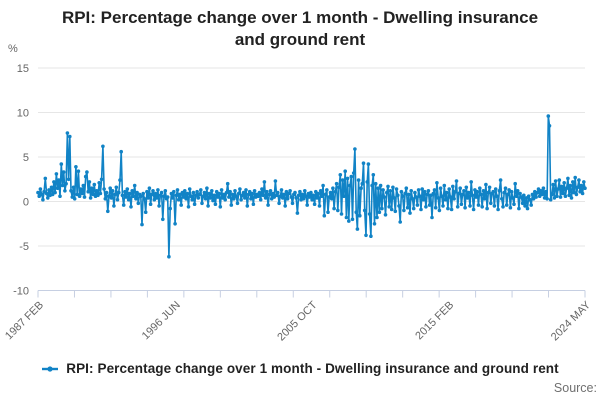  What do you see at coordinates (23, 69) in the screenshot?
I see `svg-text: 15` at bounding box center [23, 69].